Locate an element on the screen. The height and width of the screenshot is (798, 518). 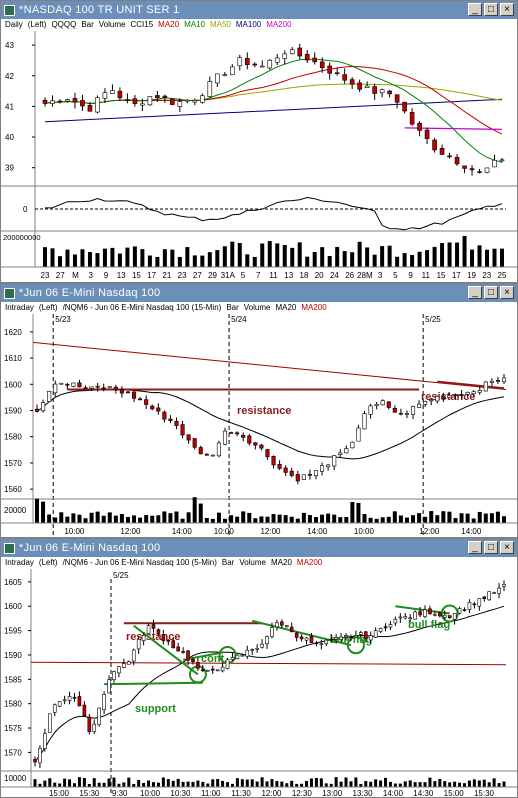
x-tick-label: 5 is located at coordinates (395, 275).